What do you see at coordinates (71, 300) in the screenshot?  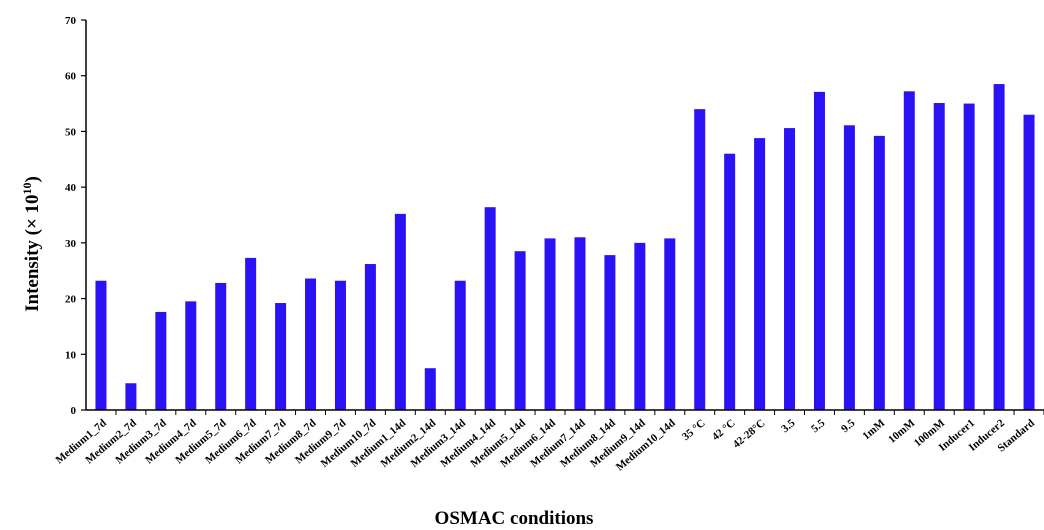 I see `y-tick-label: 20` at bounding box center [71, 300].